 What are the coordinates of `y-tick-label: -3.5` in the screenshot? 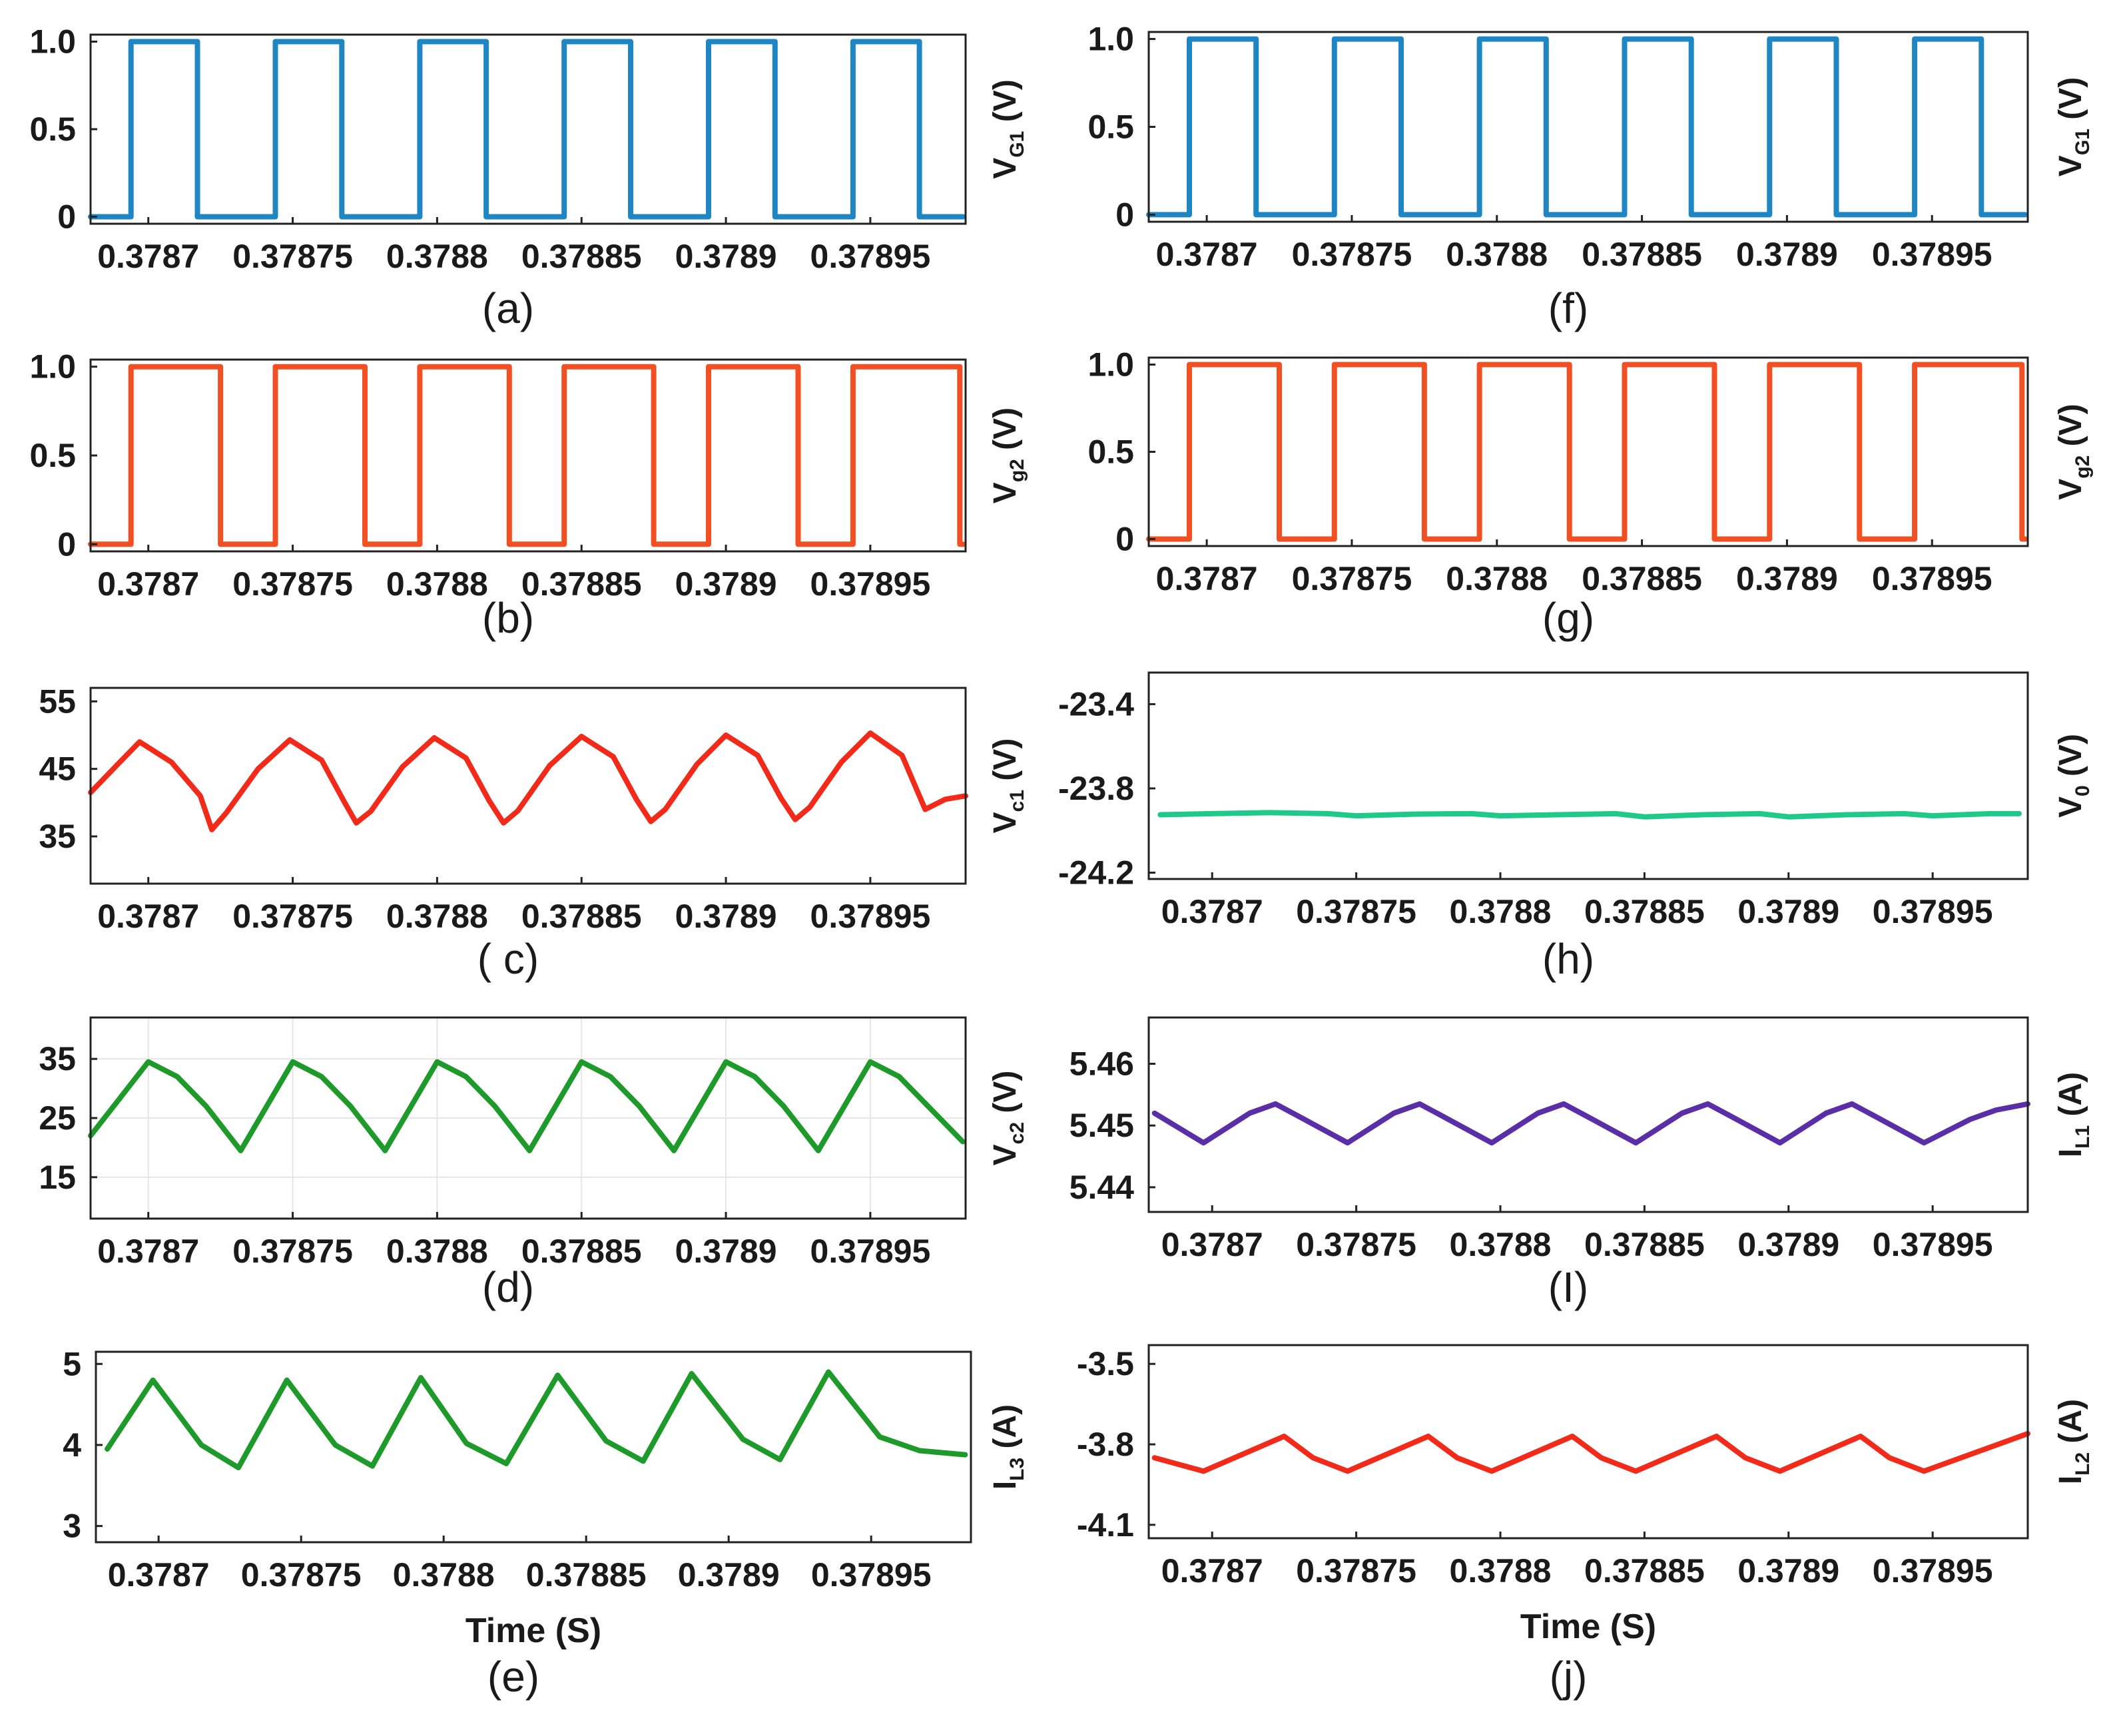 It's located at (1105, 1363).